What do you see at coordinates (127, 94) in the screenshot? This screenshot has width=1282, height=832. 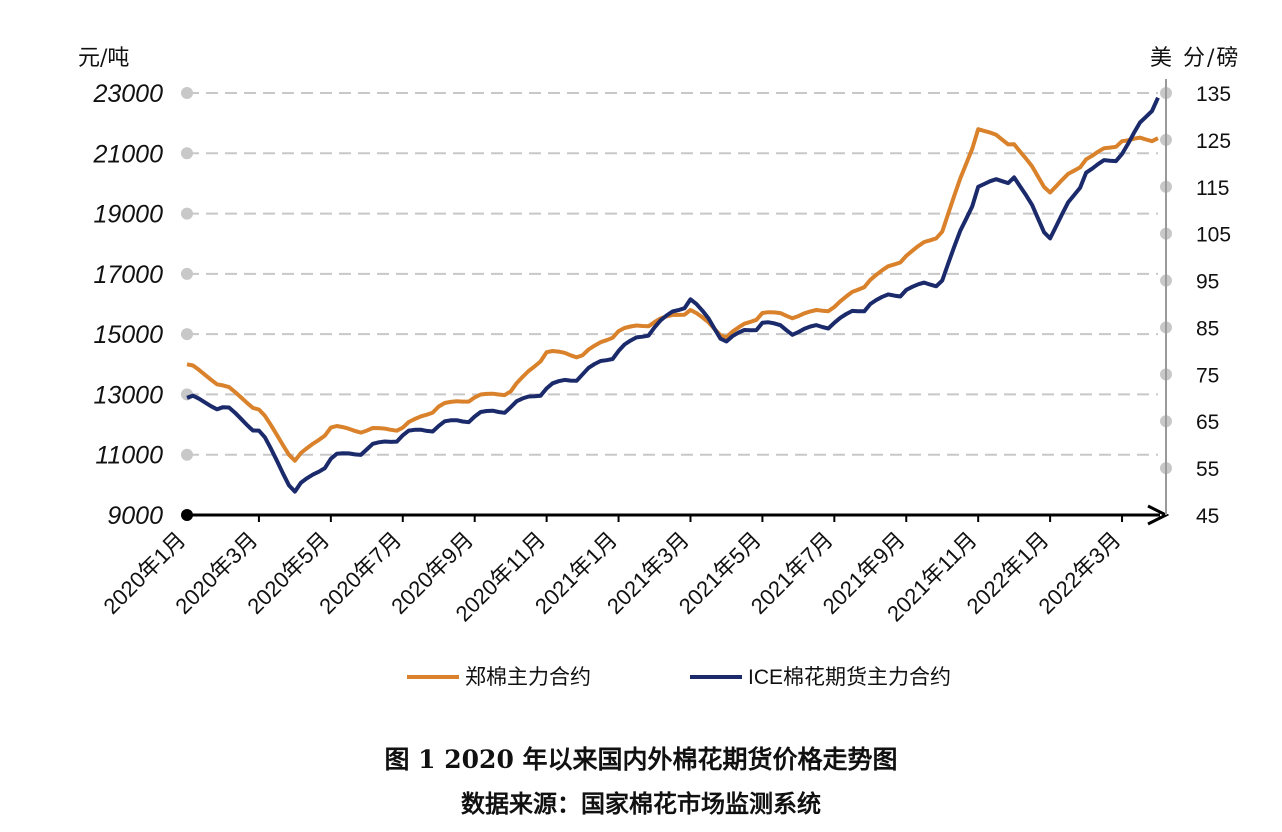 I see `left-tick-label: 23000` at bounding box center [127, 94].